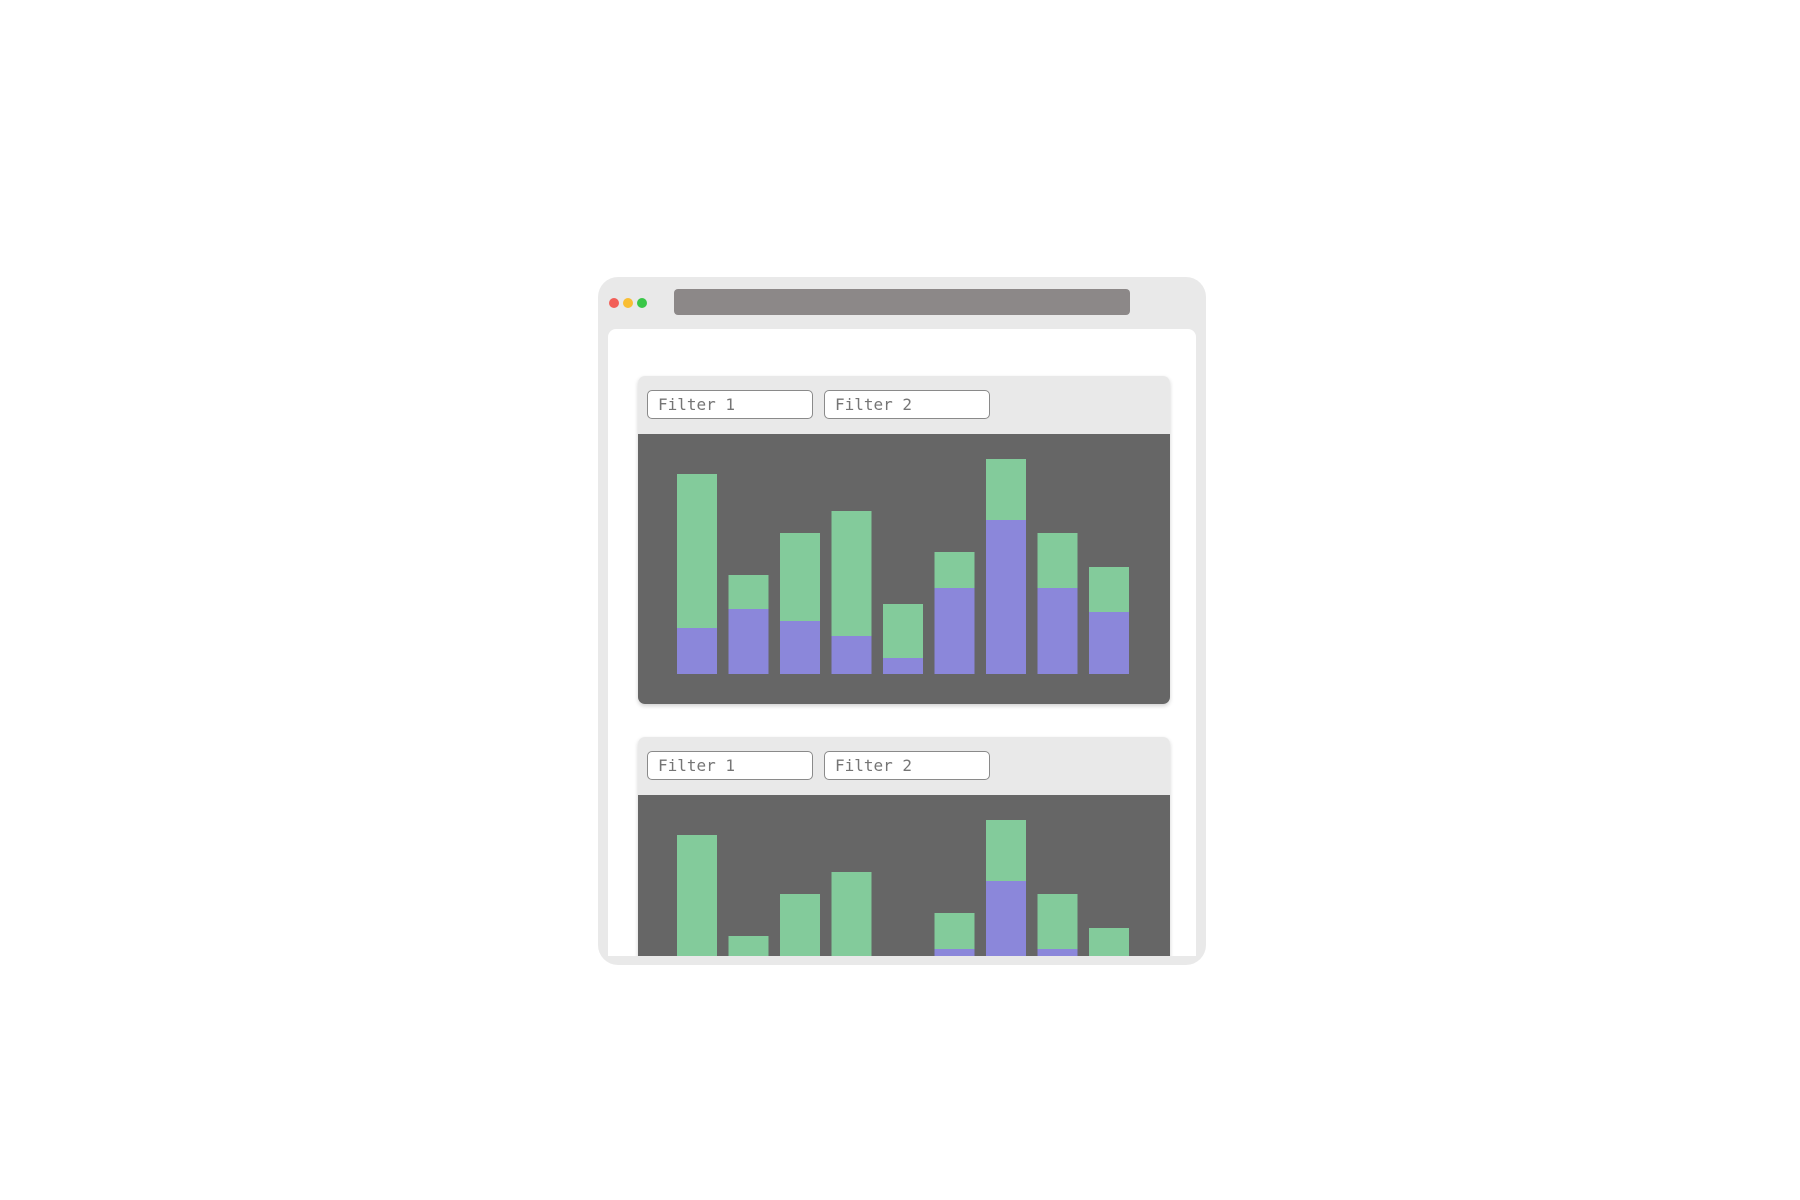  I want to click on minimize-window-button, so click(628, 303).